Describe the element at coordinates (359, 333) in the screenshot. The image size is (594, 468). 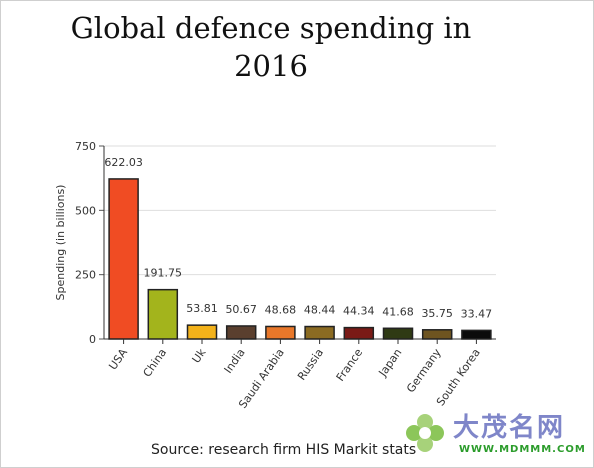
I see `bar-france` at that location.